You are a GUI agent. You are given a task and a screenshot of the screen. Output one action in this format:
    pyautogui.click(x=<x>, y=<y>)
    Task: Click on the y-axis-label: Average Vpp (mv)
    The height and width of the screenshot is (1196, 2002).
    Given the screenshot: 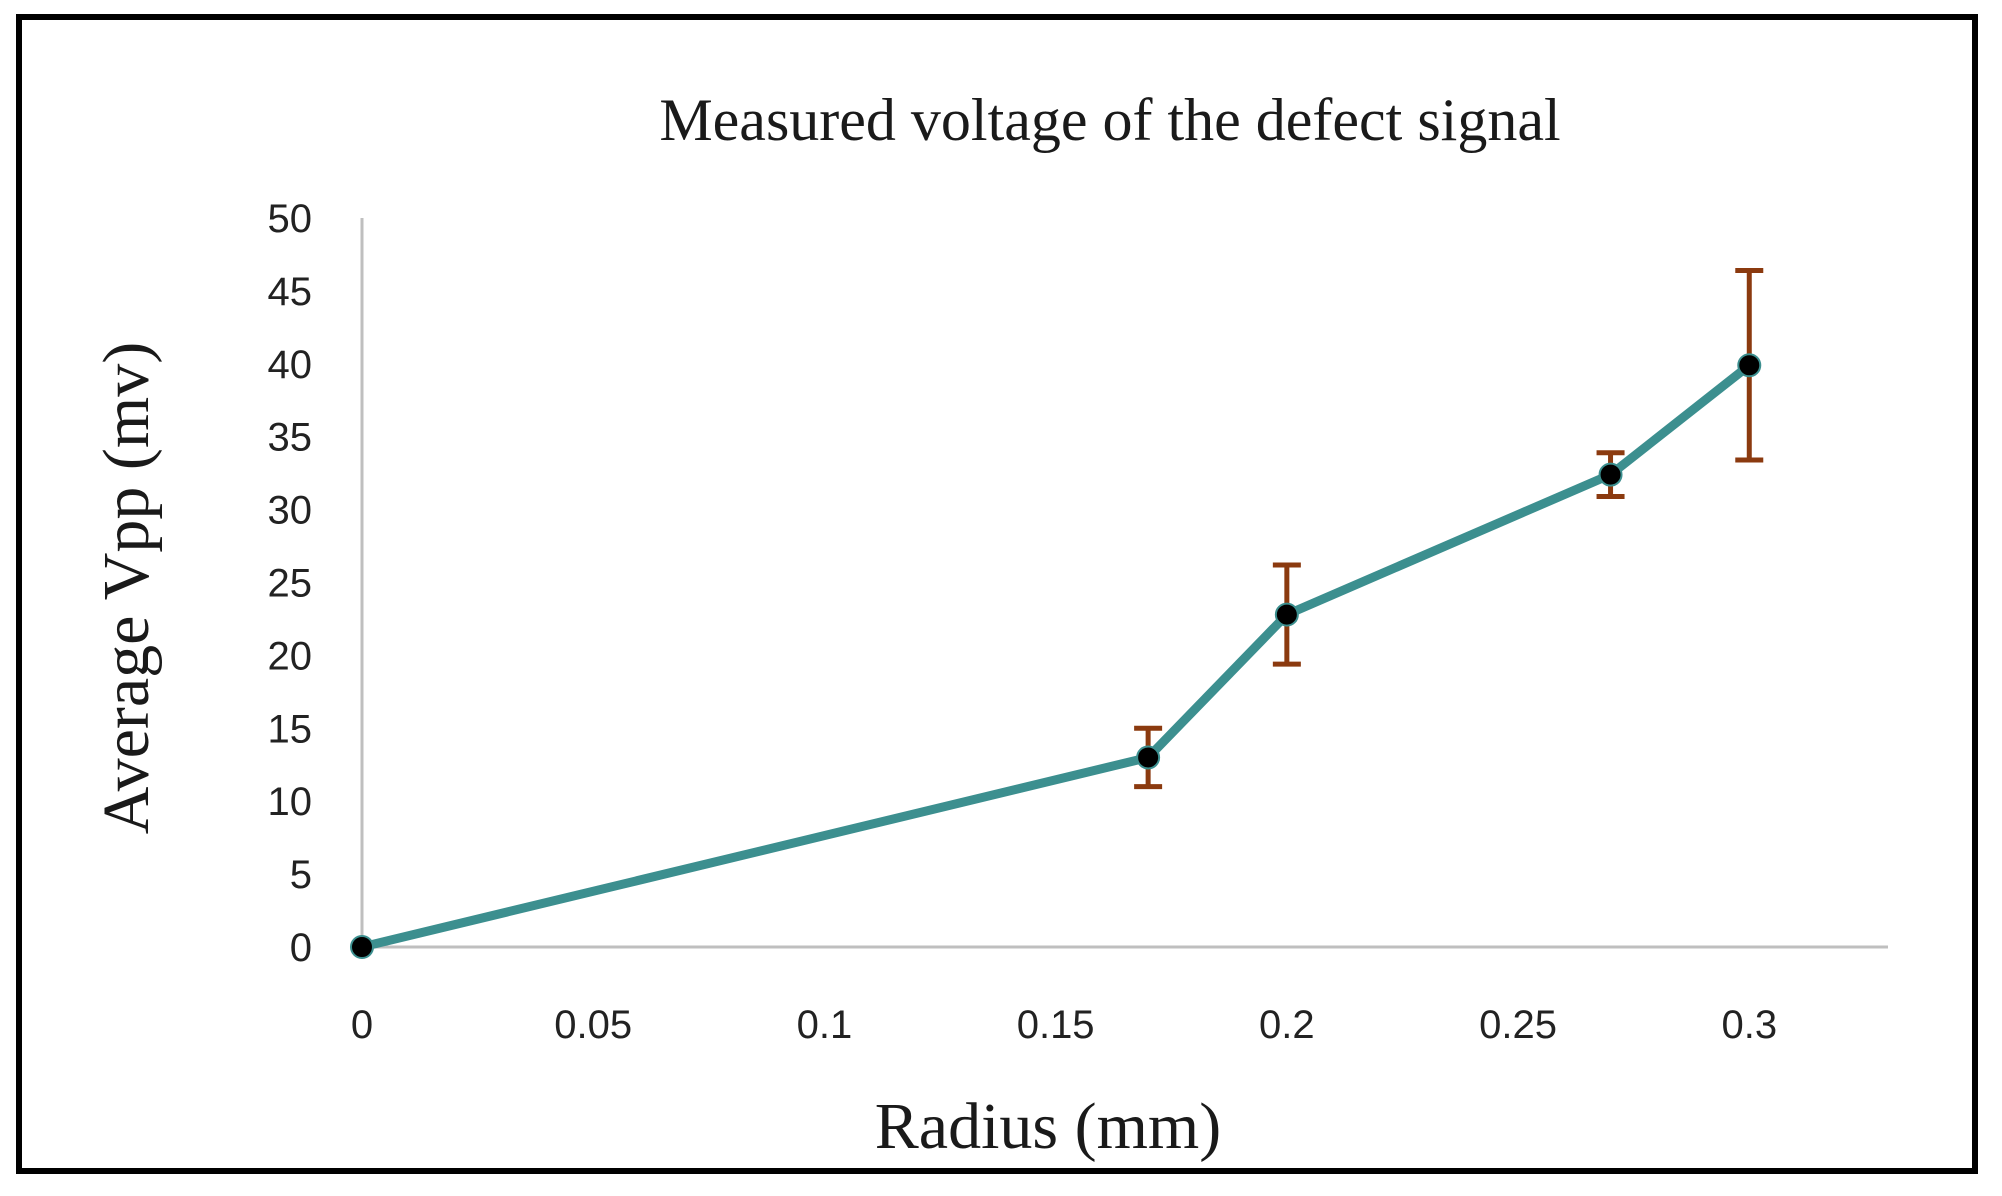 What is the action you would take?
    pyautogui.click(x=126, y=588)
    